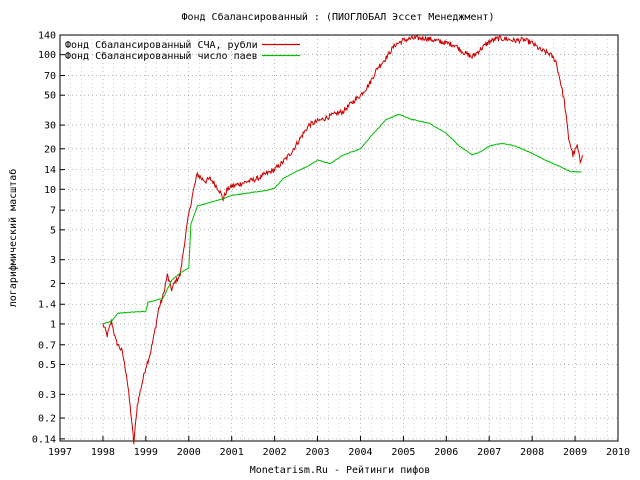  What do you see at coordinates (340, 470) in the screenshot?
I see `x-axis-label: Monetarism.Ru - Рейтинги пифов` at bounding box center [340, 470].